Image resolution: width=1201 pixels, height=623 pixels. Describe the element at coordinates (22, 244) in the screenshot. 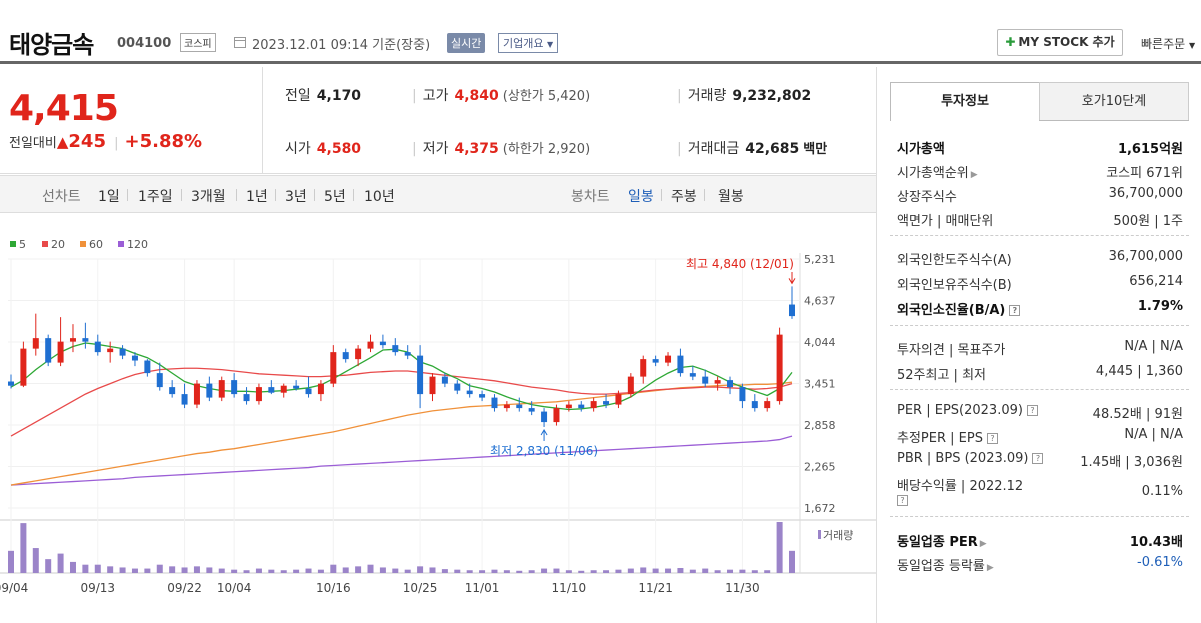

I see `legend-label: 5` at that location.